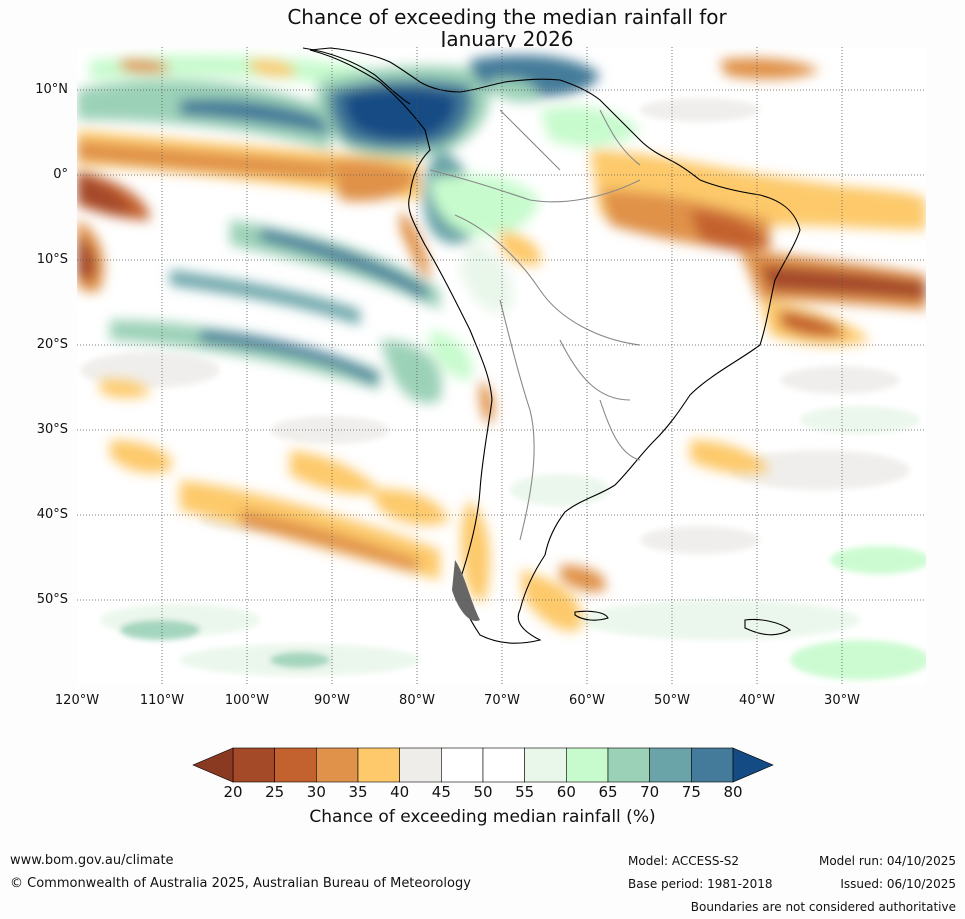 The height and width of the screenshot is (919, 965). Describe the element at coordinates (733, 792) in the screenshot. I see `colorbar-tick-label: 80` at that location.